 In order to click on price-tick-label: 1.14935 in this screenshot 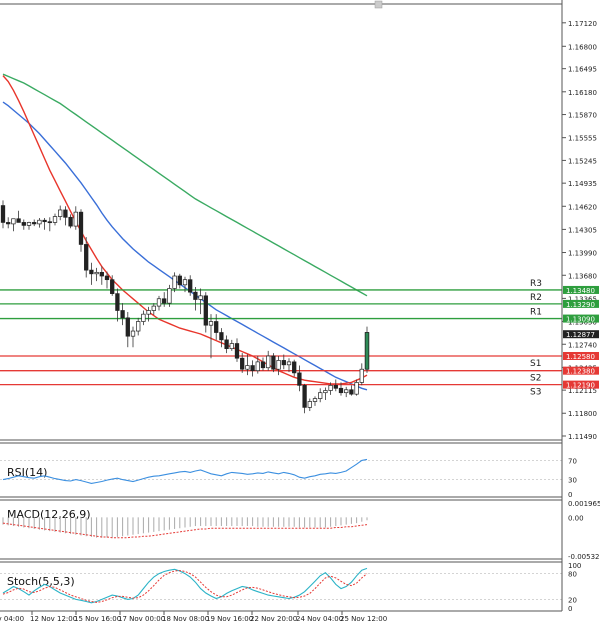, I will do `click(582, 184)`.